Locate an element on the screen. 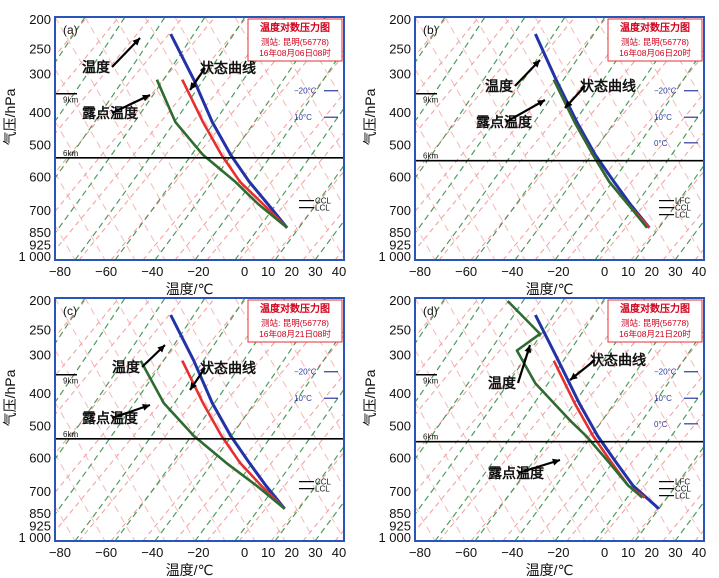 The height and width of the screenshot is (578, 719). isotherm-label: −20°C is located at coordinates (665, 91).